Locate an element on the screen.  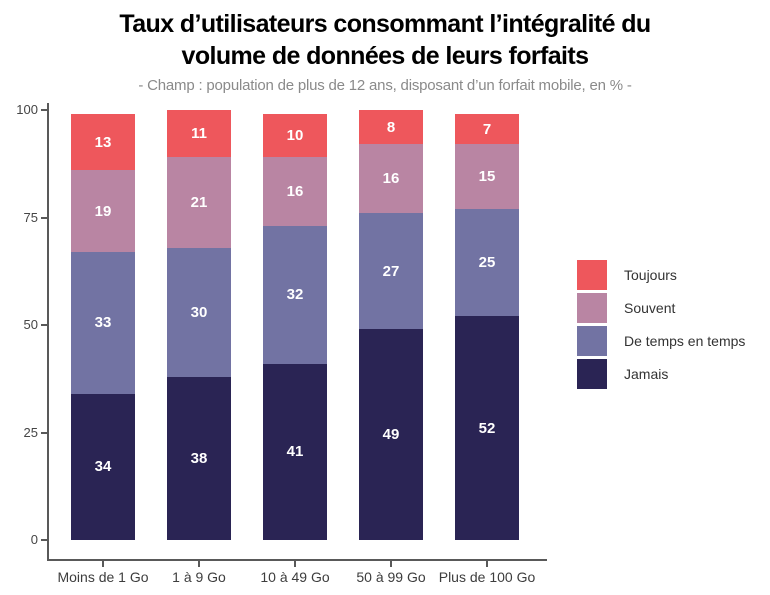
bar-value-label: 41 is located at coordinates (295, 452).